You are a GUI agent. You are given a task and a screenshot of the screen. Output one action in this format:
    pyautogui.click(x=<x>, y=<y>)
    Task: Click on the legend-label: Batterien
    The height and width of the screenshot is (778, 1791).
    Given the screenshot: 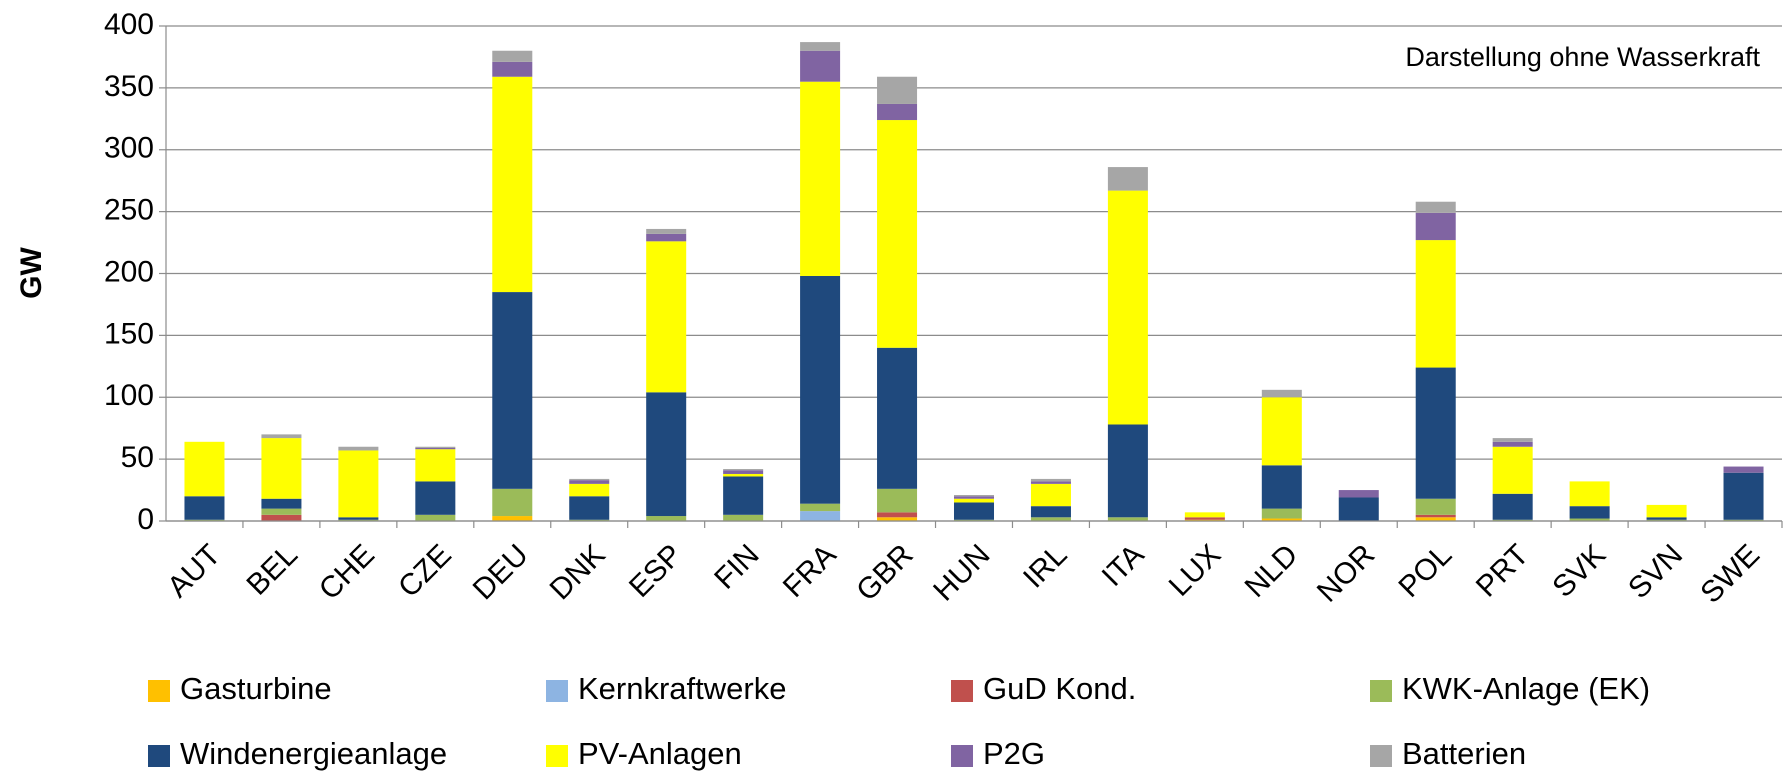 What is the action you would take?
    pyautogui.click(x=1464, y=753)
    